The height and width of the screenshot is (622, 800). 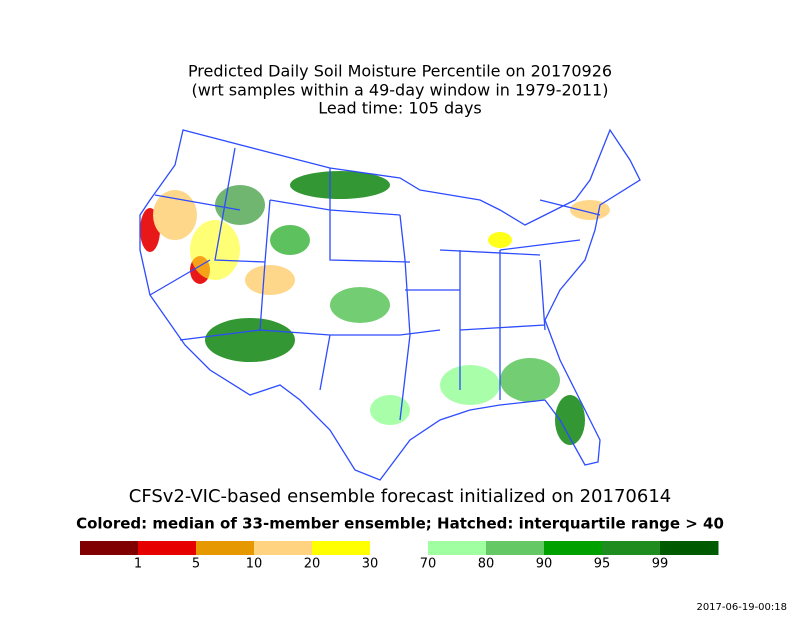 What do you see at coordinates (370, 564) in the screenshot?
I see `colorbar-label: 30` at bounding box center [370, 564].